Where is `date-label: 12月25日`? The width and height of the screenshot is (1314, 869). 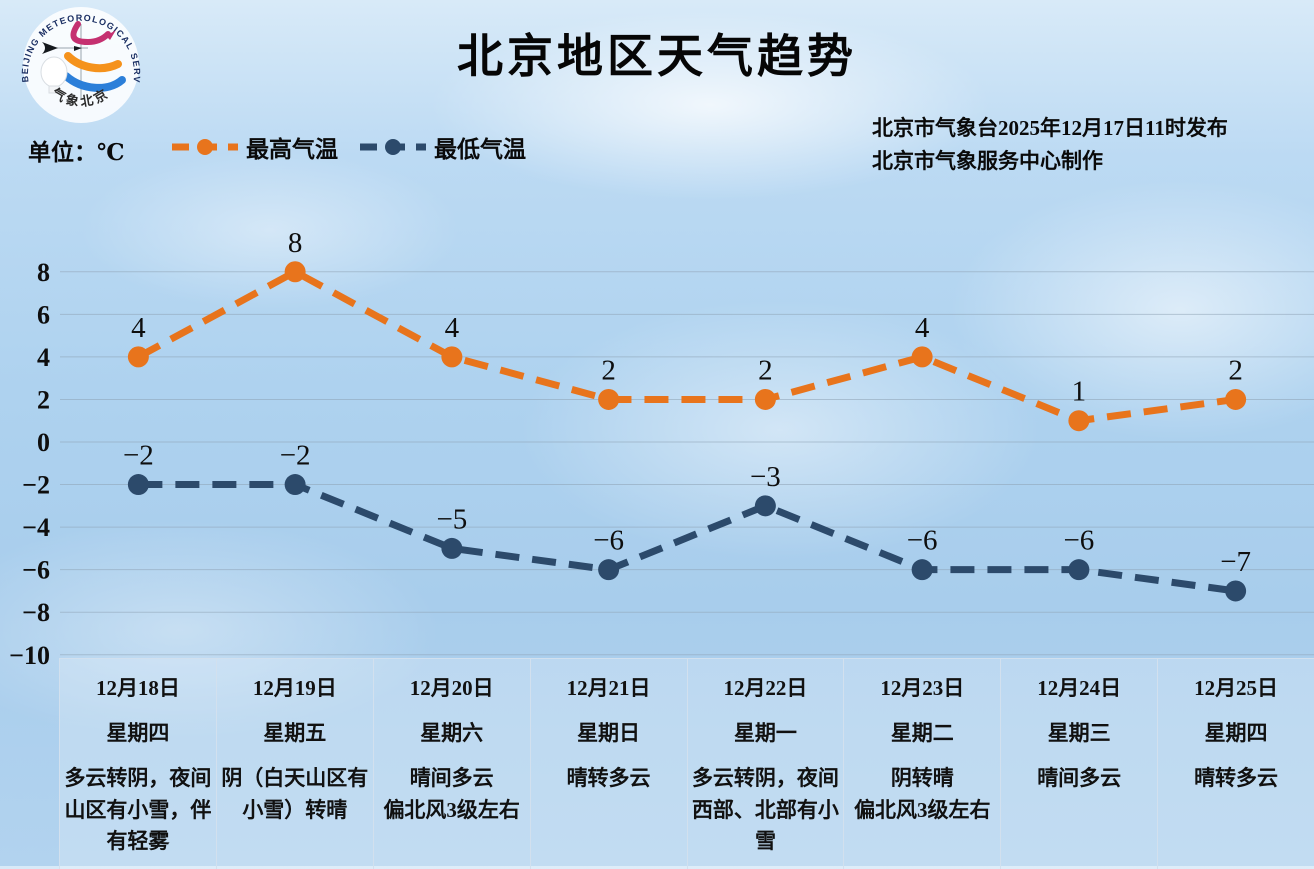
date-label: 12月25日 is located at coordinates (1236, 688).